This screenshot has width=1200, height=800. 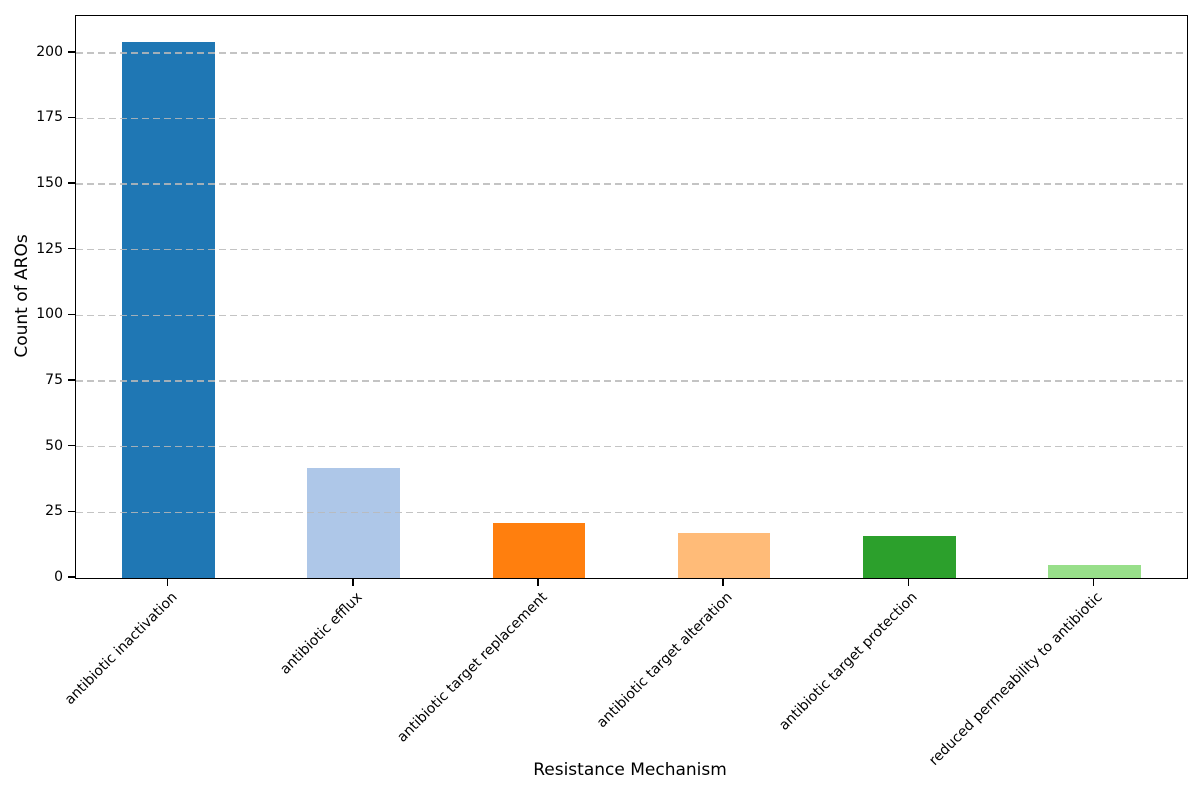 I want to click on bar-antibiotic-target-protection, so click(x=909, y=556).